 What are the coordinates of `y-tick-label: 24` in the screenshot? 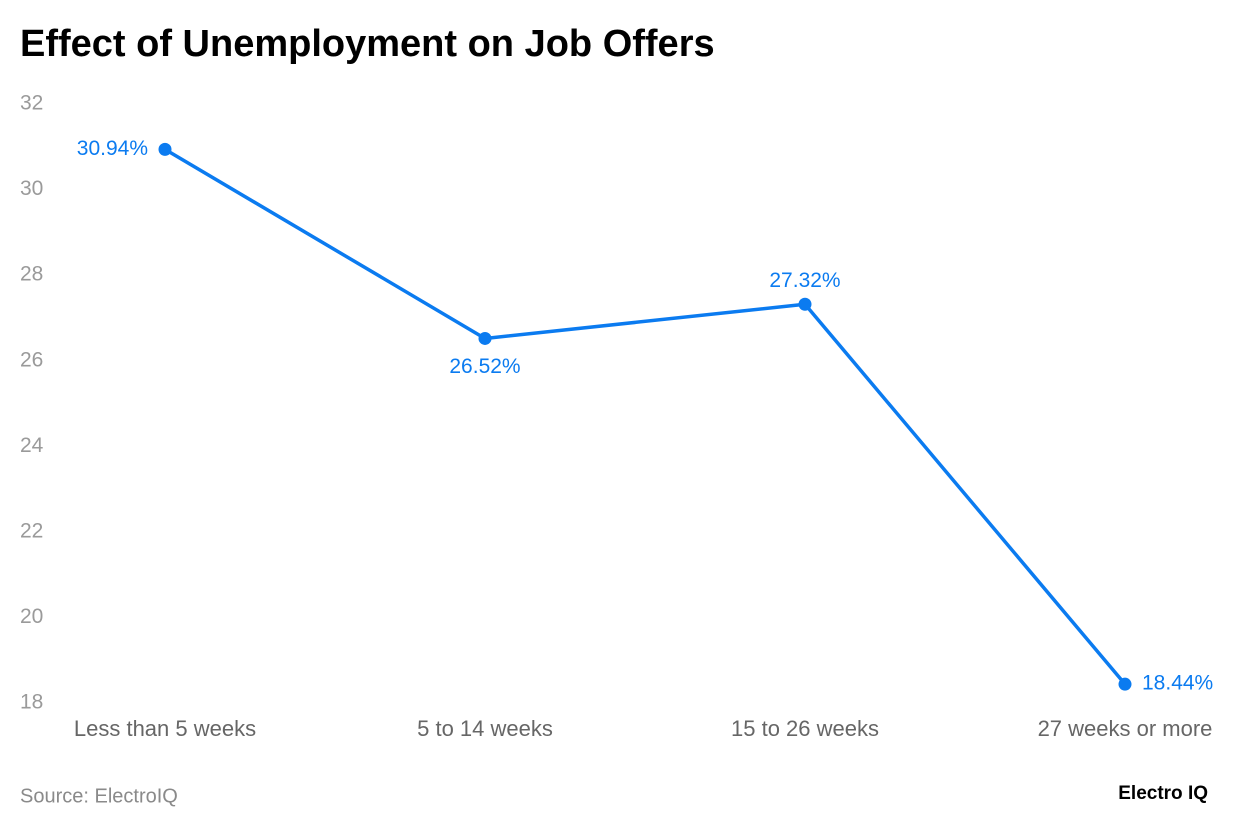 It's located at (32, 445).